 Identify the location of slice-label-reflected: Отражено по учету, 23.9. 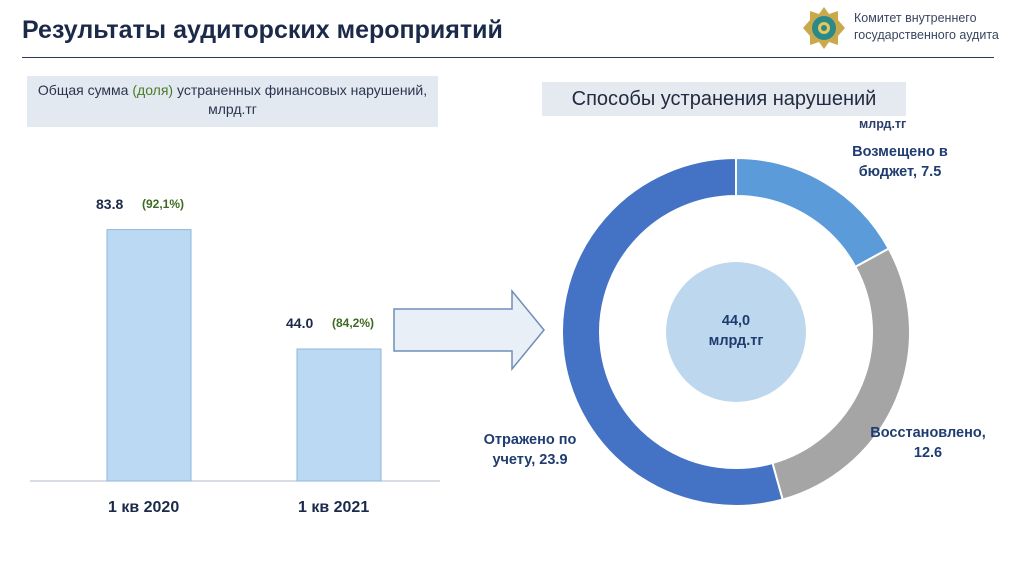
(530, 450).